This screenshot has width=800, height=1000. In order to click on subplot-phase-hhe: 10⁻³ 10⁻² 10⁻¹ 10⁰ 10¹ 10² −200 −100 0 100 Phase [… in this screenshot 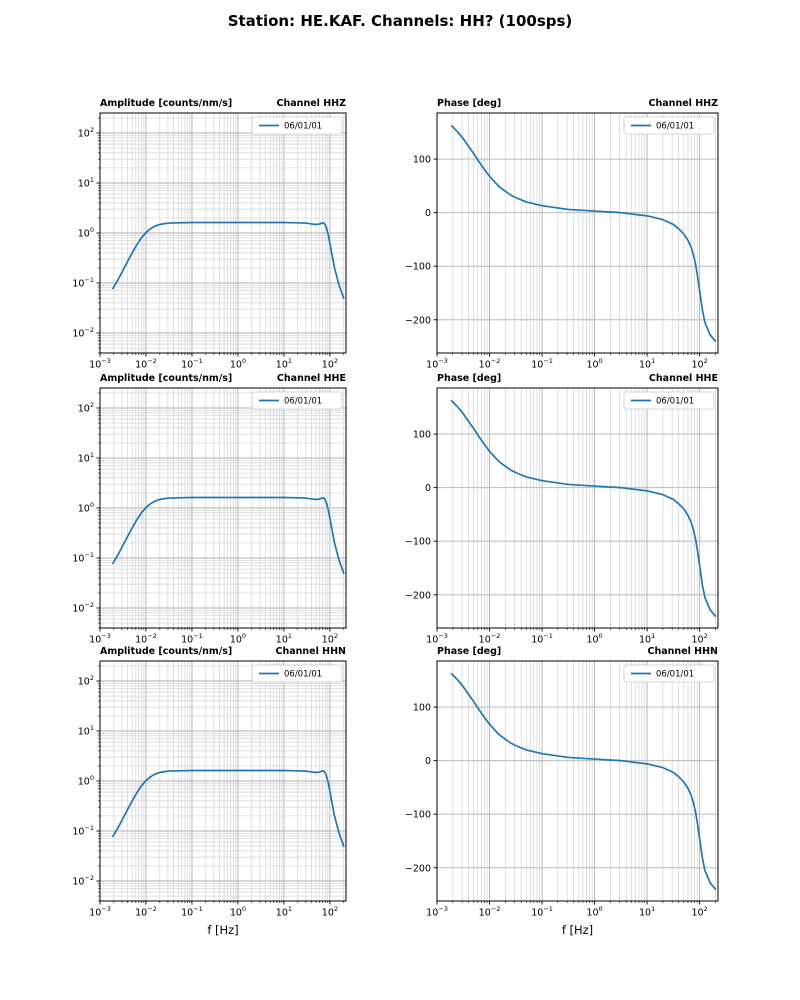, I will do `click(562, 509)`.